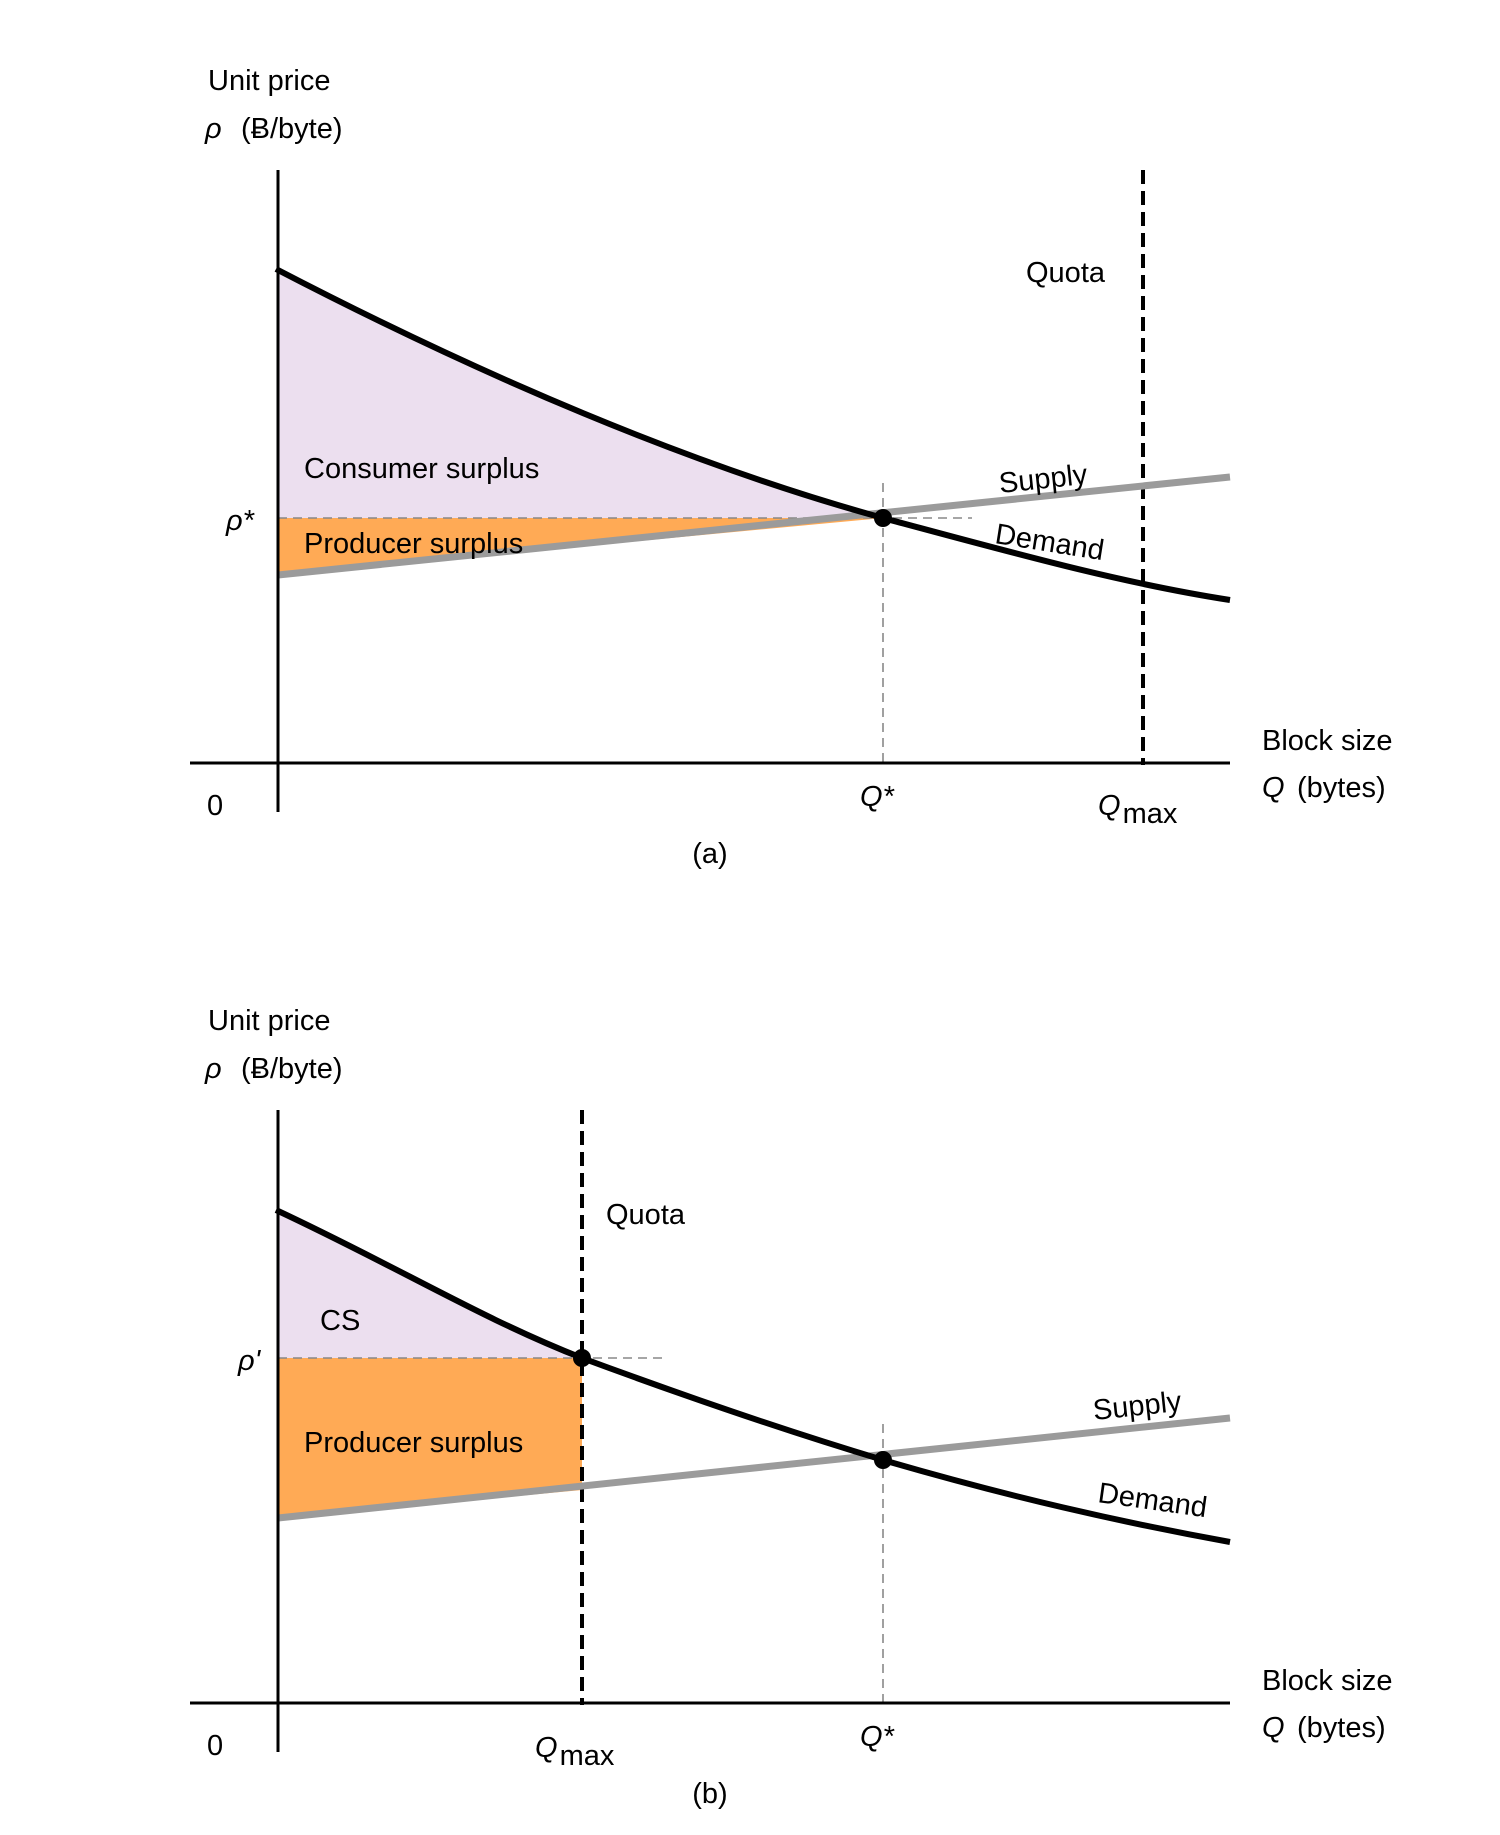  I want to click on panel-caption: (b), so click(709, 1794).